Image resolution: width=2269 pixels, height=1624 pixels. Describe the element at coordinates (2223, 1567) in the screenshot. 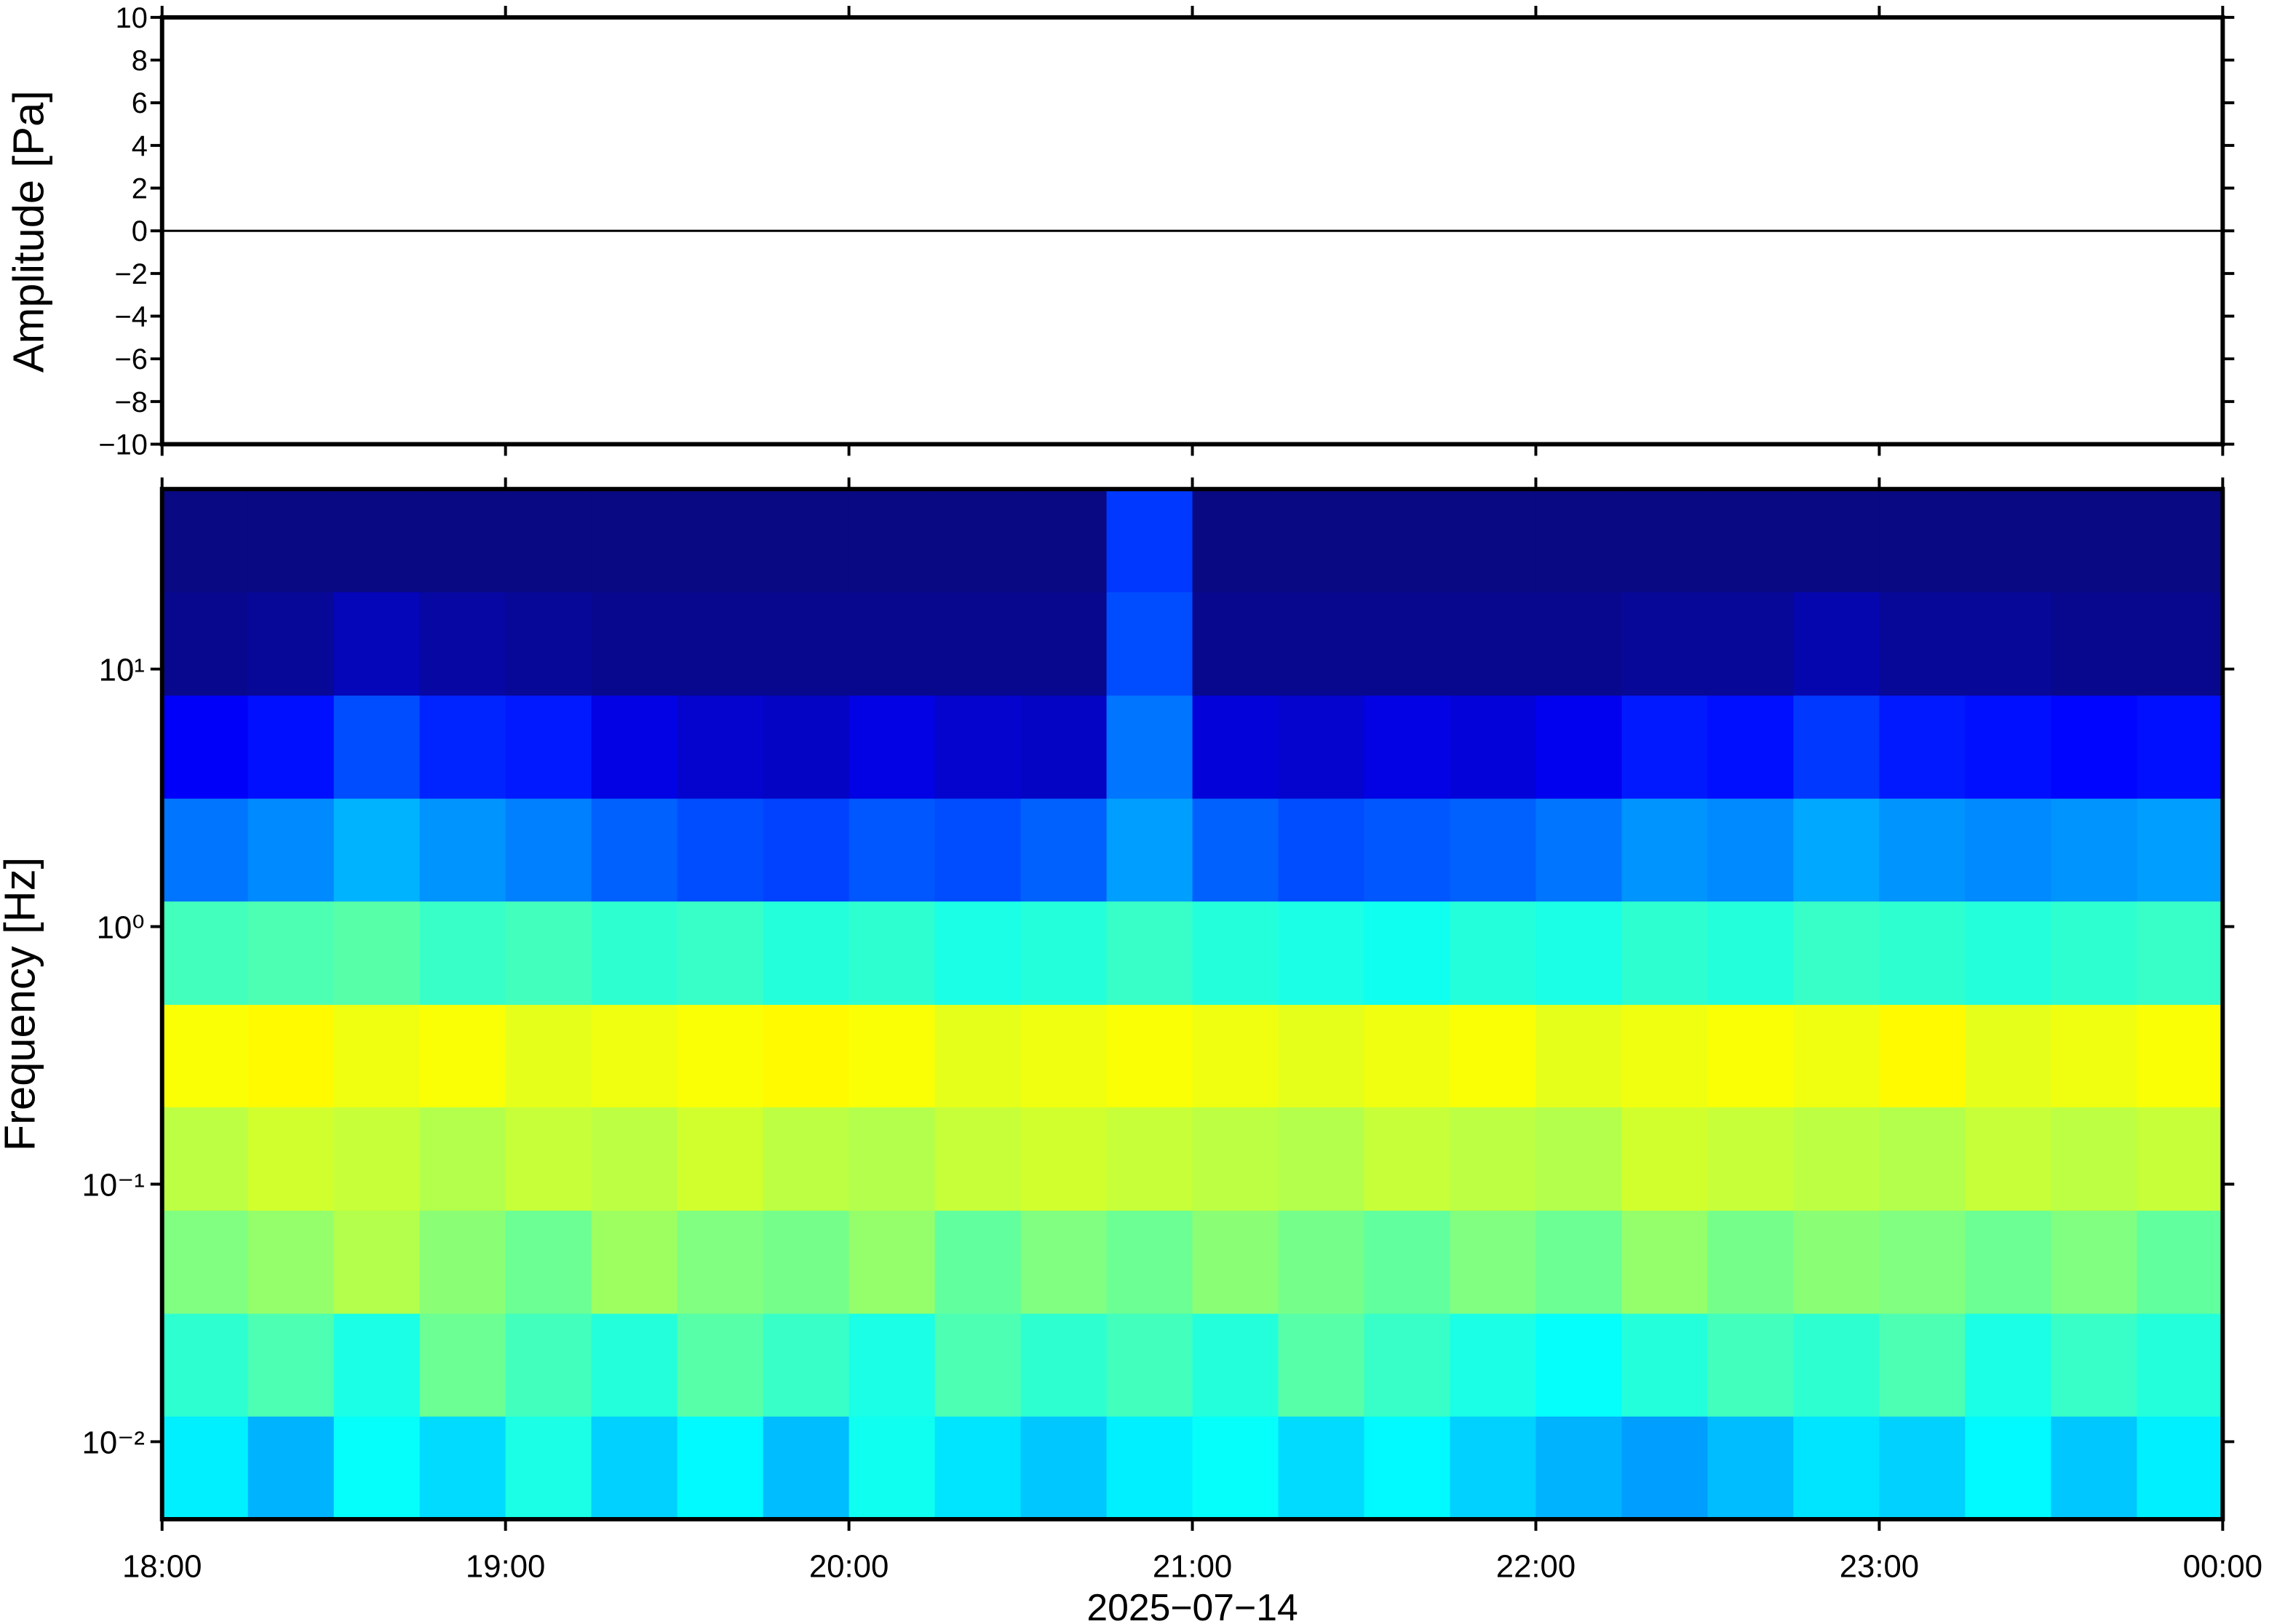

I see `x-tick-label: 00:00` at that location.